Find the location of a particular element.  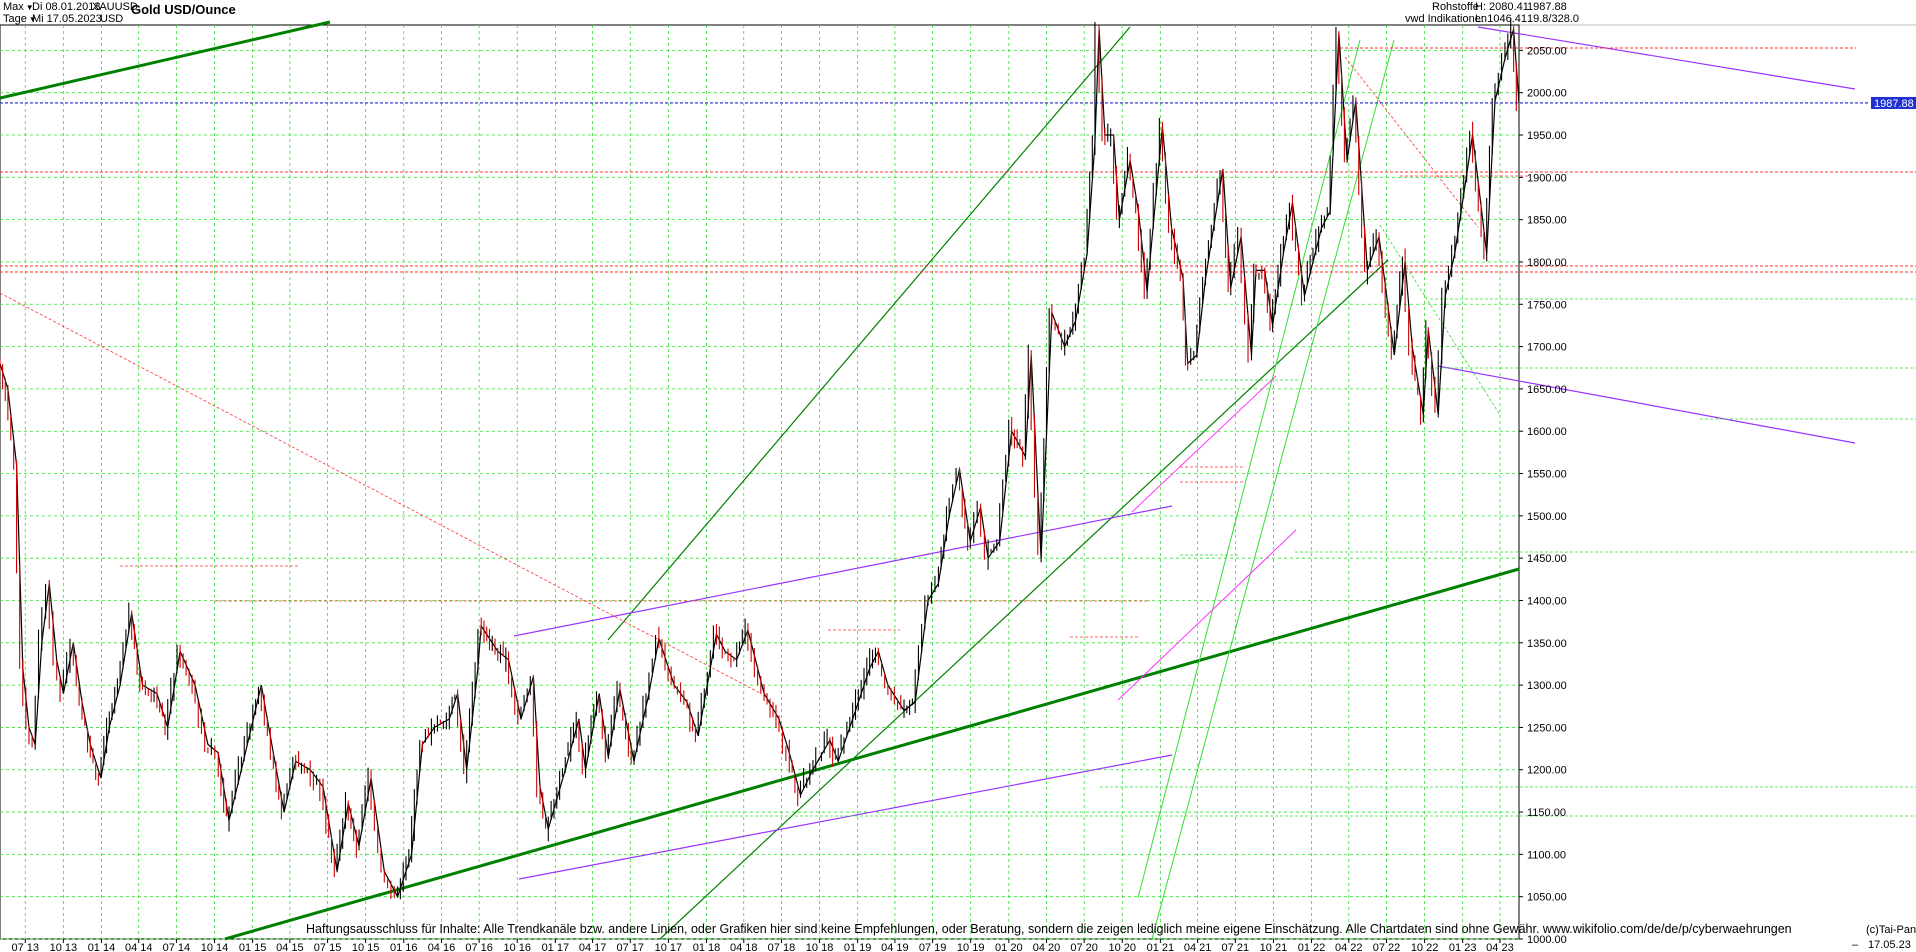

x-tick-label: 10 13 is located at coordinates (64, 947).